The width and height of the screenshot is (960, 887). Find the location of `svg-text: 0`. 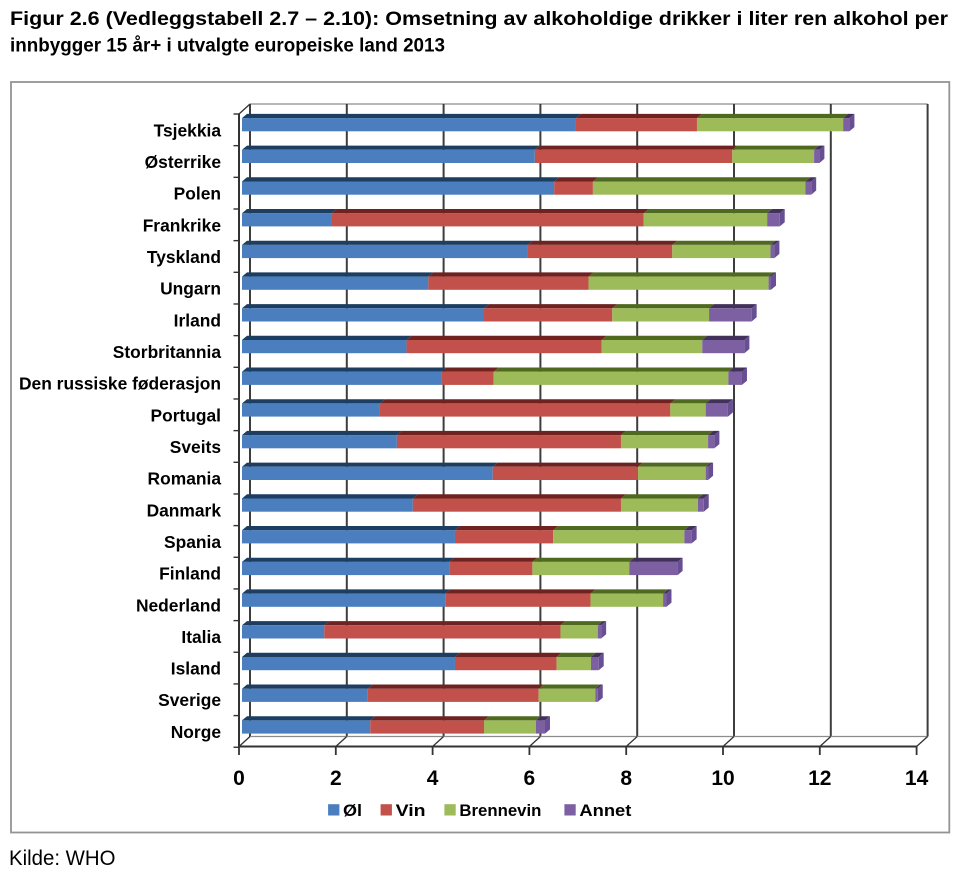

svg-text: 0 is located at coordinates (239, 778).